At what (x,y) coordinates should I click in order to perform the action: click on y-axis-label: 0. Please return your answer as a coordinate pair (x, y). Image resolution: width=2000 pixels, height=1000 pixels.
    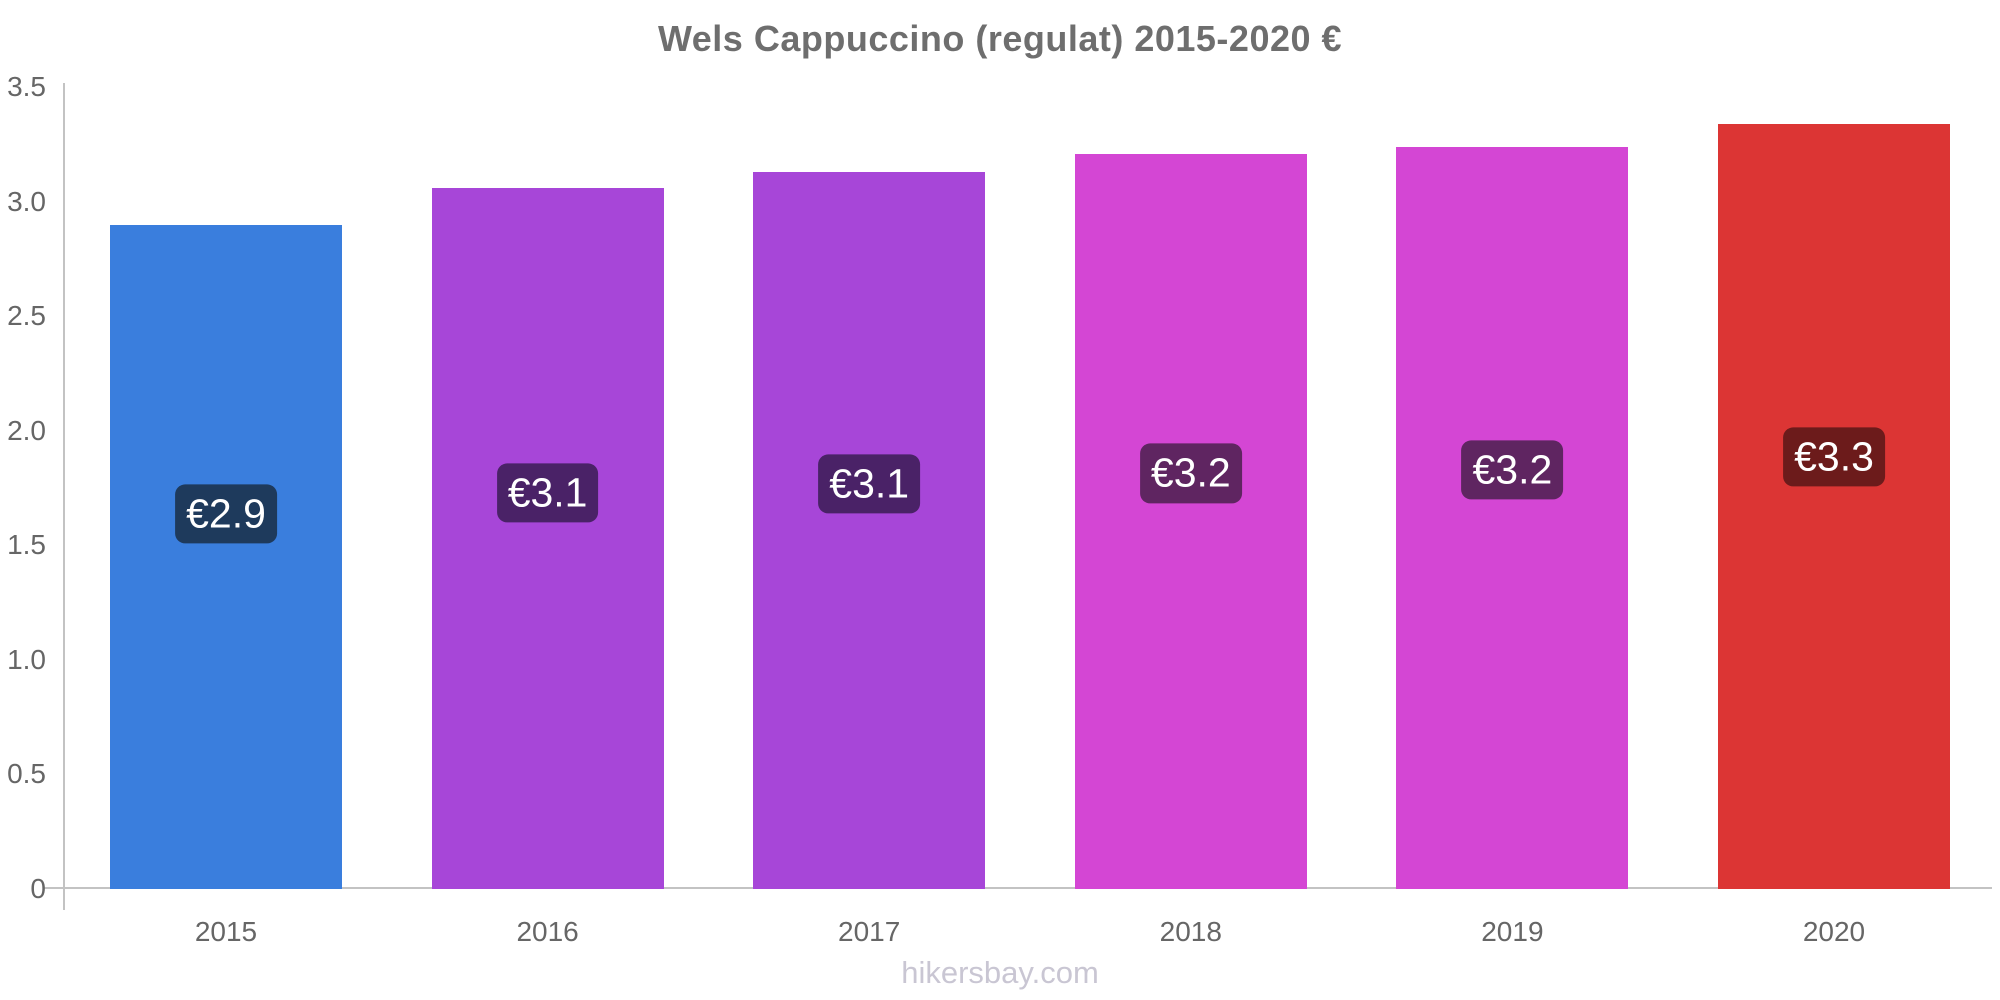
    Looking at the image, I should click on (38, 888).